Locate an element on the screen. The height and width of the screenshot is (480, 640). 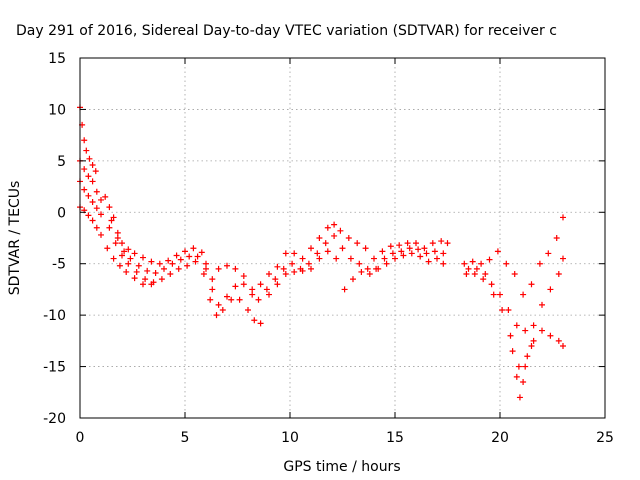
y-tick-label: -15 is located at coordinates (54, 368).